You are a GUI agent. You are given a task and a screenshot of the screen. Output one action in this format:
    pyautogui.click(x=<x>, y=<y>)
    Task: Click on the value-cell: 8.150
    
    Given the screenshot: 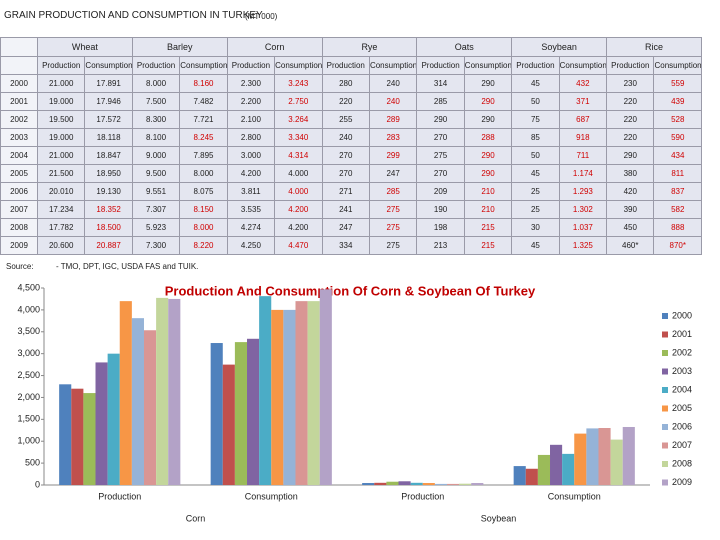 What is the action you would take?
    pyautogui.click(x=203, y=209)
    